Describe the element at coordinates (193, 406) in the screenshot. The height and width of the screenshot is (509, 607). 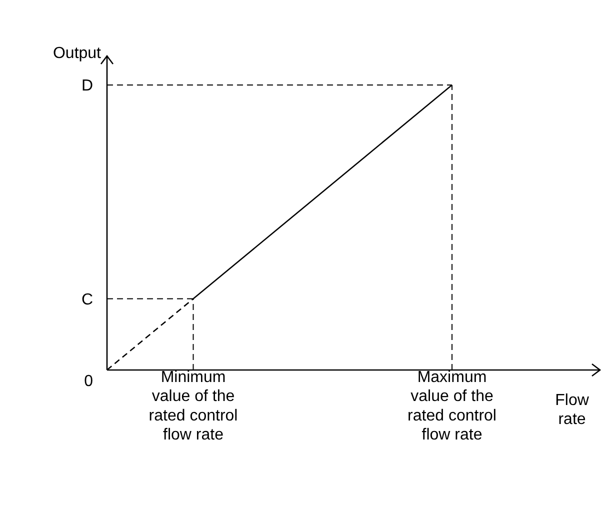
I see `x-tick-label: Minimum value of the rated control flow rate` at that location.